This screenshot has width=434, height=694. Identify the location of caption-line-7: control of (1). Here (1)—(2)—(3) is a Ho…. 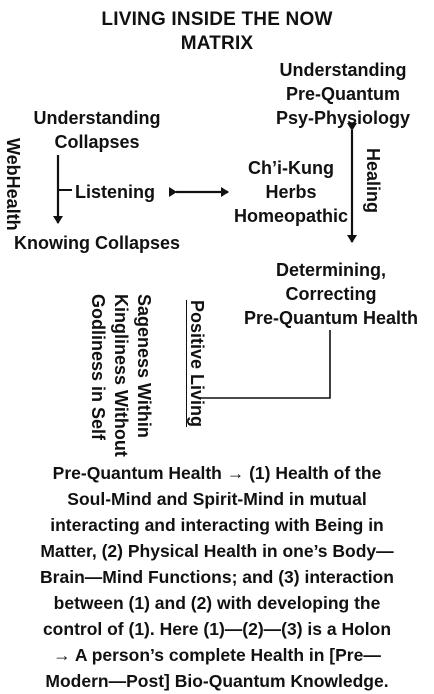
(217, 629).